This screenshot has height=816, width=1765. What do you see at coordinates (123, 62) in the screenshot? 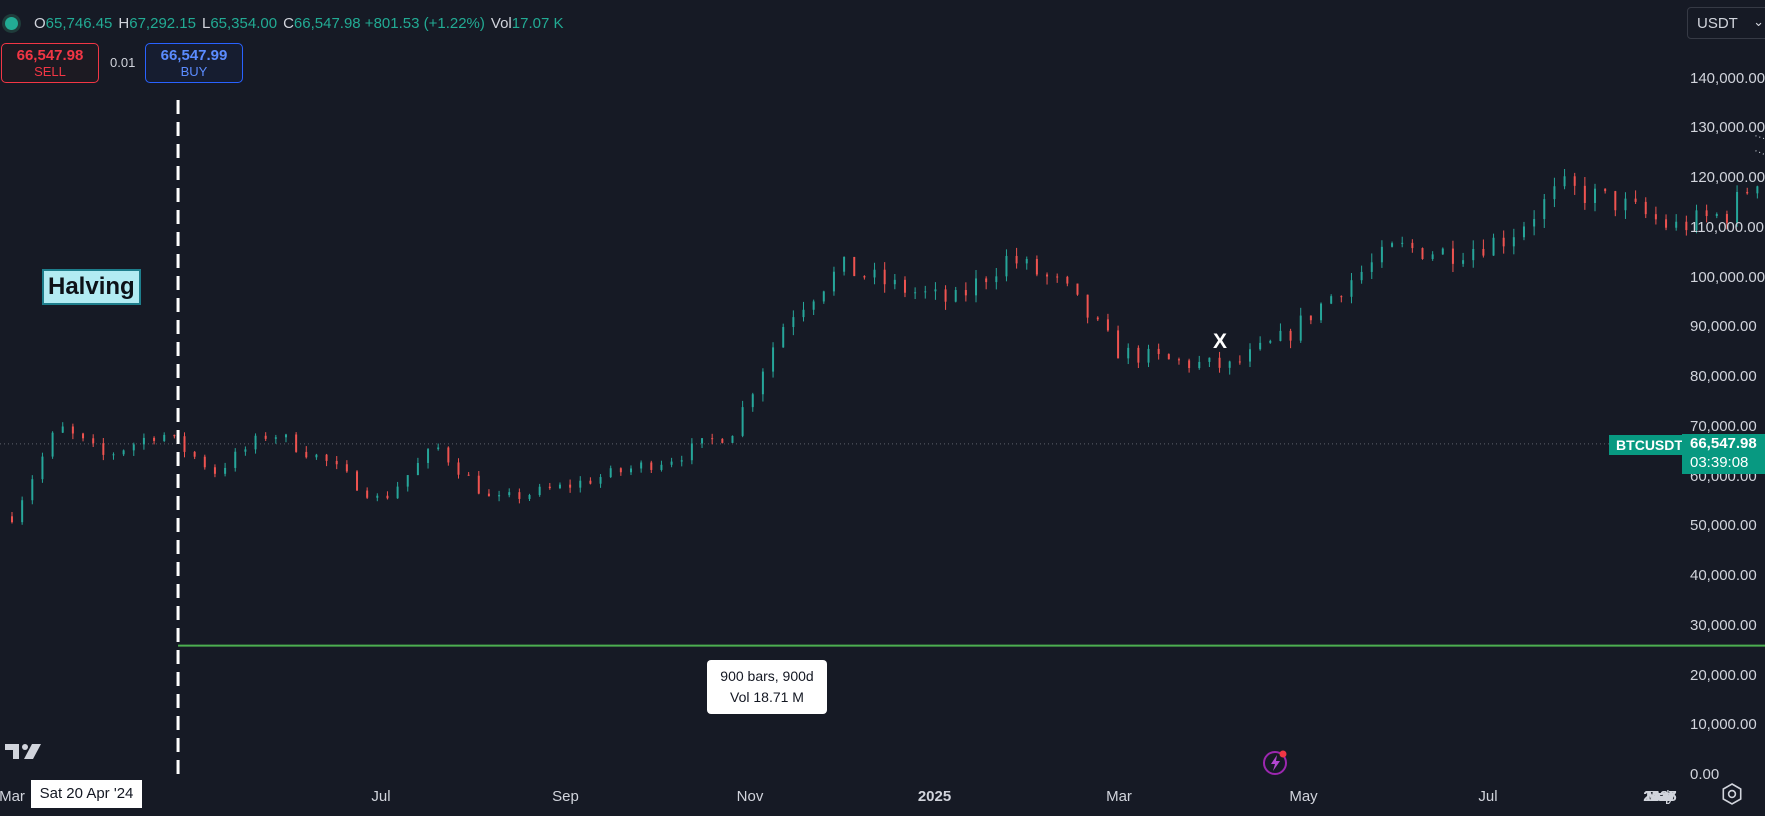
I see `quantity-value: 0.01` at bounding box center [123, 62].